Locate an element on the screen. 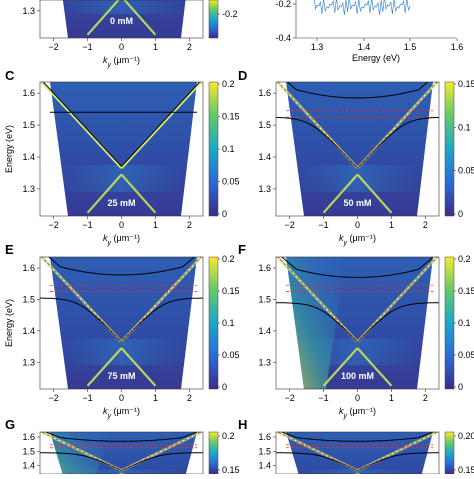  panel-letter: F is located at coordinates (242, 249).